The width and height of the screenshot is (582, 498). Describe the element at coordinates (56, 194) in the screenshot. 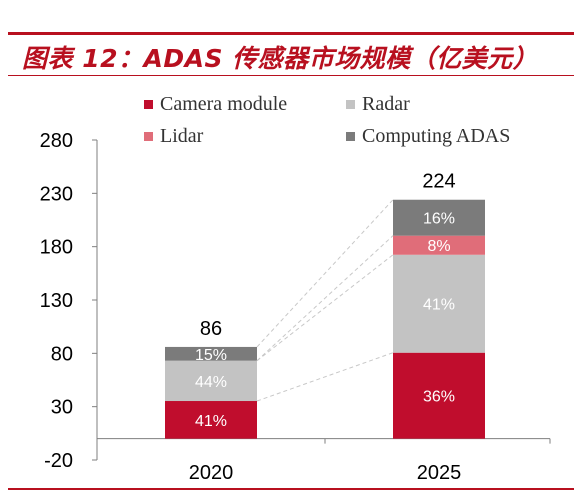

I see `y-tick-label: 230` at that location.